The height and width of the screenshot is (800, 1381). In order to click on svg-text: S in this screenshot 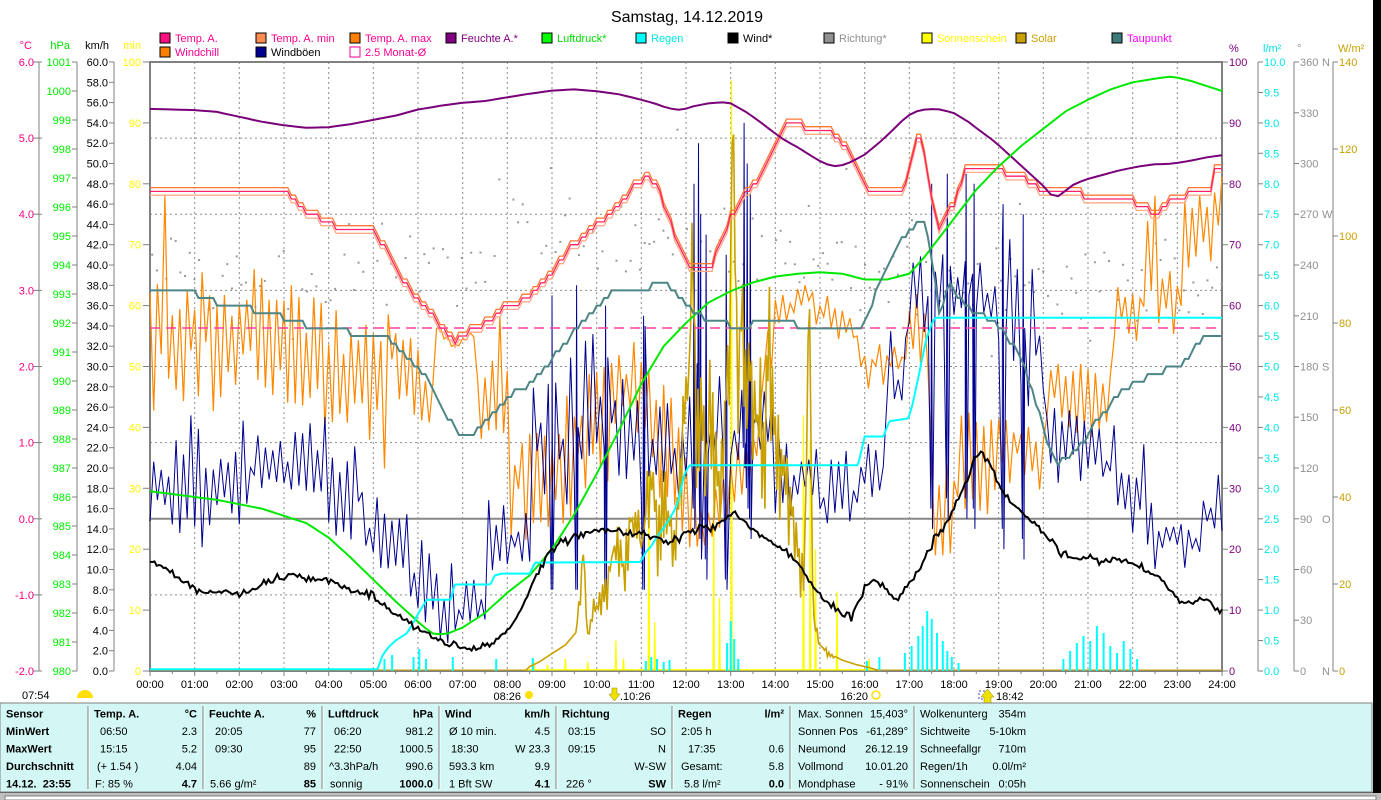, I will do `click(1325, 368)`.